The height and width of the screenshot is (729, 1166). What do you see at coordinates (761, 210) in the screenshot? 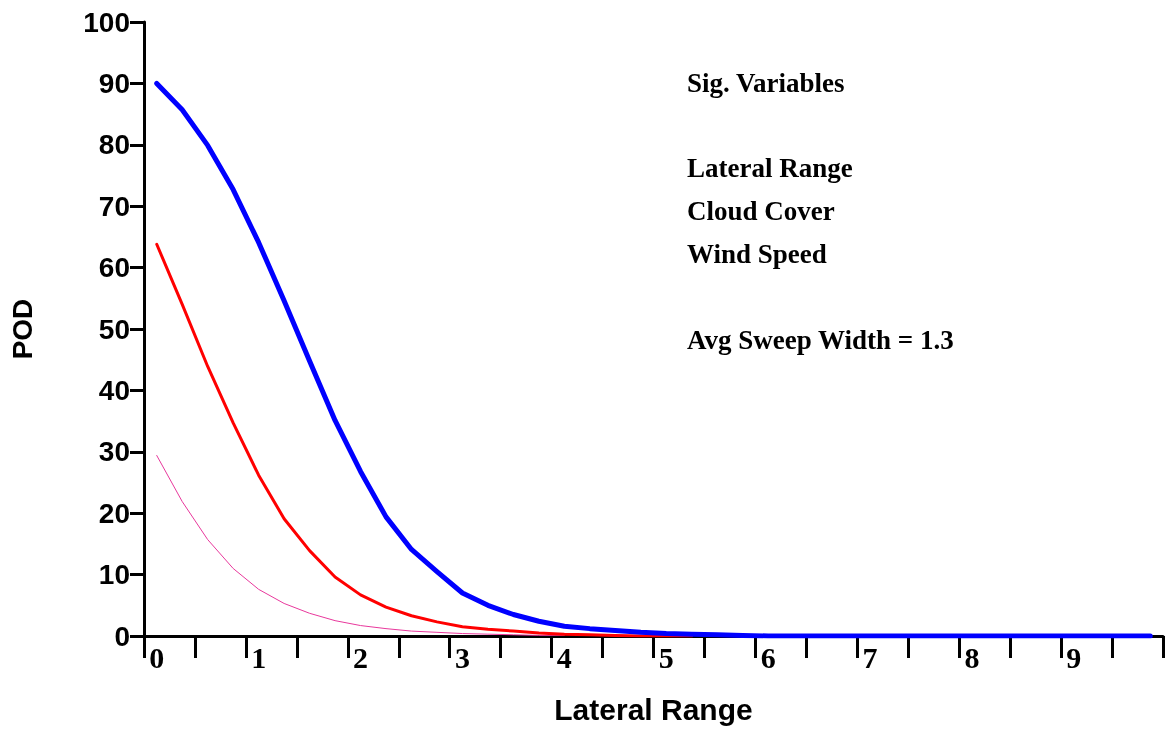
I see `annotation: Cloud Cover` at bounding box center [761, 210].